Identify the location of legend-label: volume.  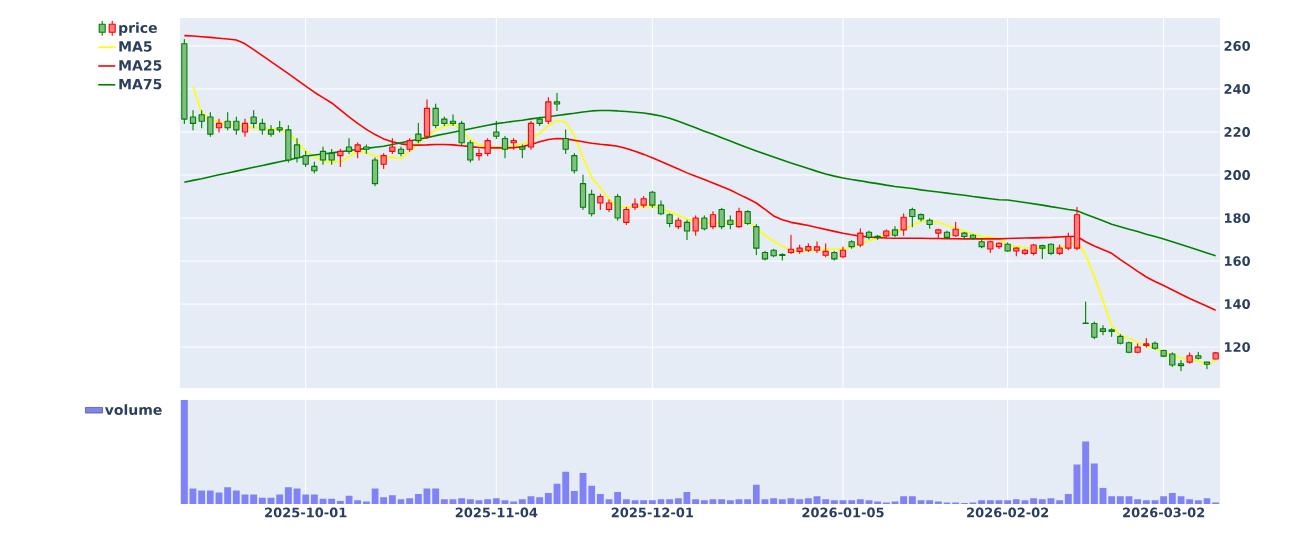
(133, 410).